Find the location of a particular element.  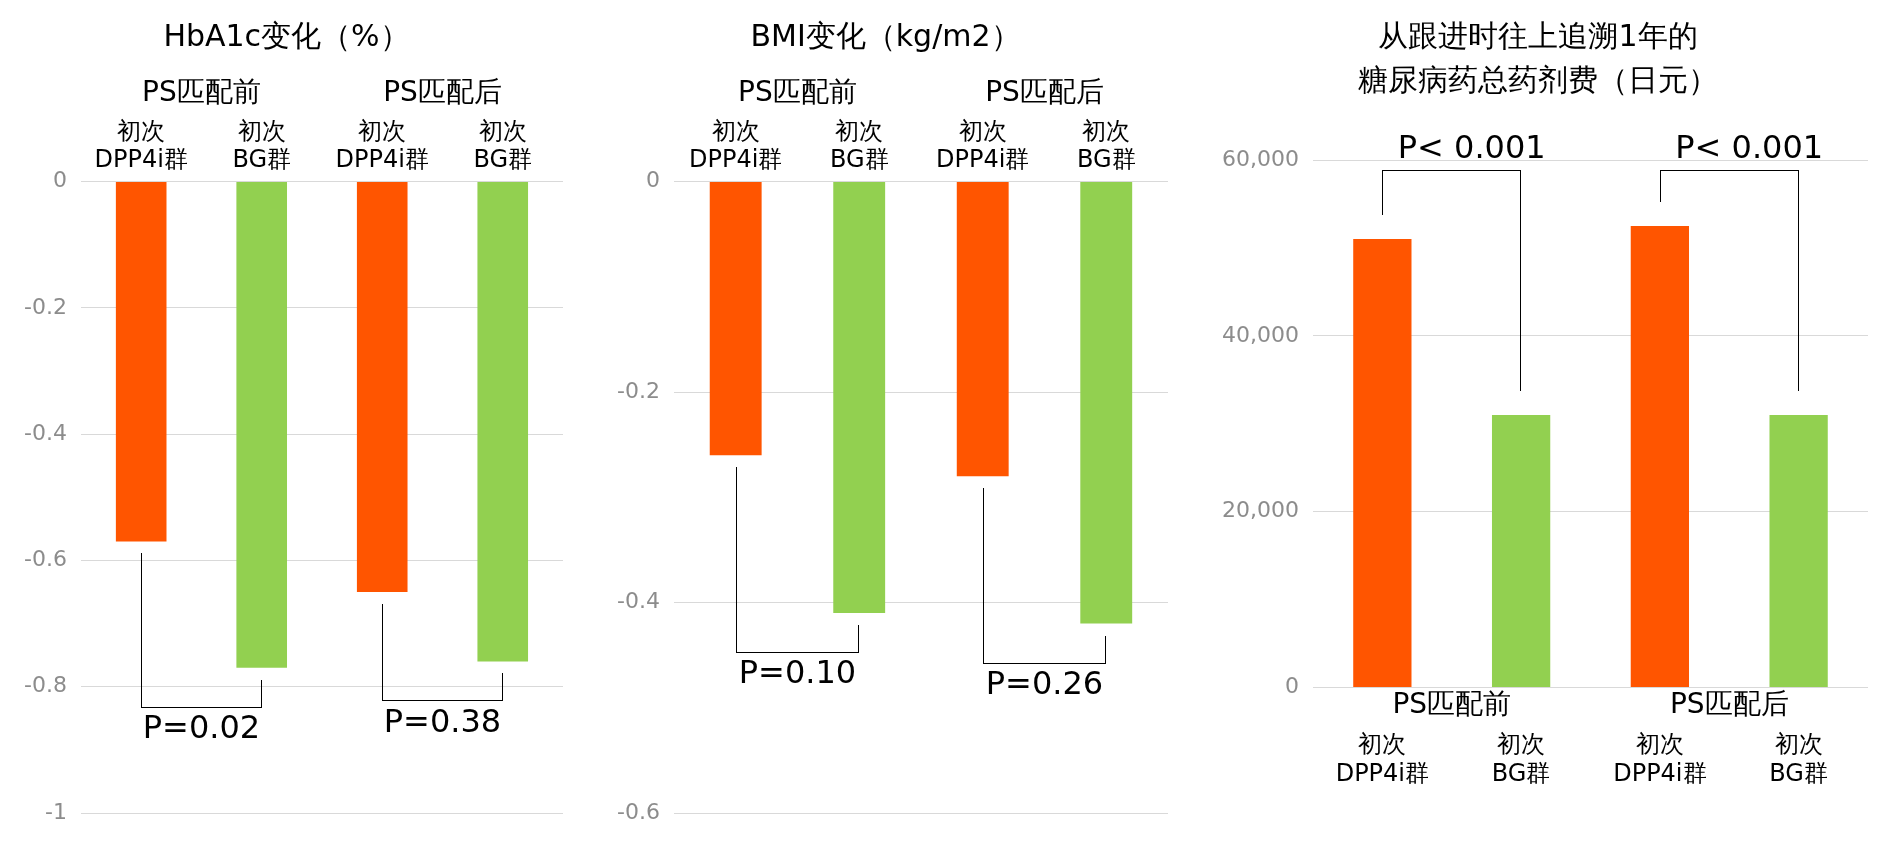

annotation: P=0.38 is located at coordinates (442, 720).